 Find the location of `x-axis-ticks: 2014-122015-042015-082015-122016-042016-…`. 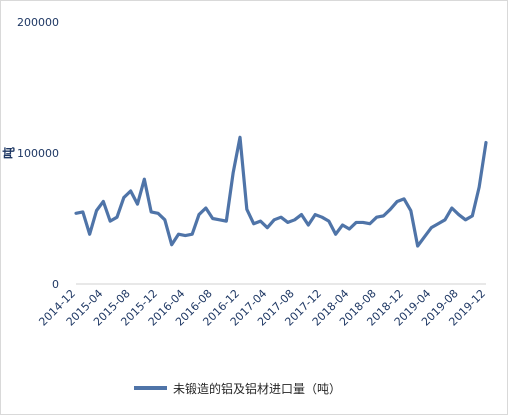

x-axis-ticks: 2014-122015-042015-082015-122016-042016-… is located at coordinates (262, 308).